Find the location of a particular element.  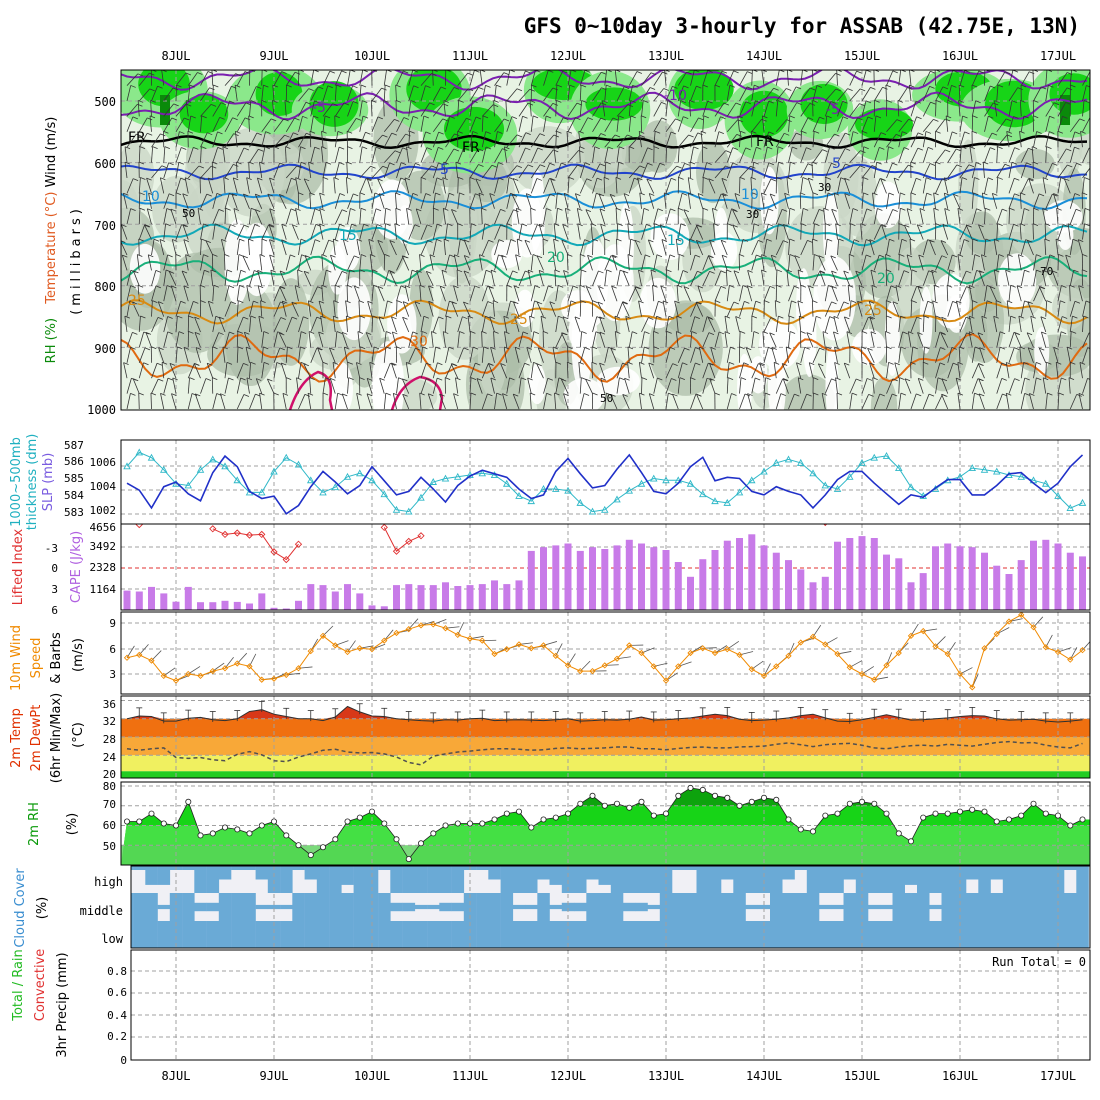

date-label-9JUL: 9JUL is located at coordinates (274, 1076).